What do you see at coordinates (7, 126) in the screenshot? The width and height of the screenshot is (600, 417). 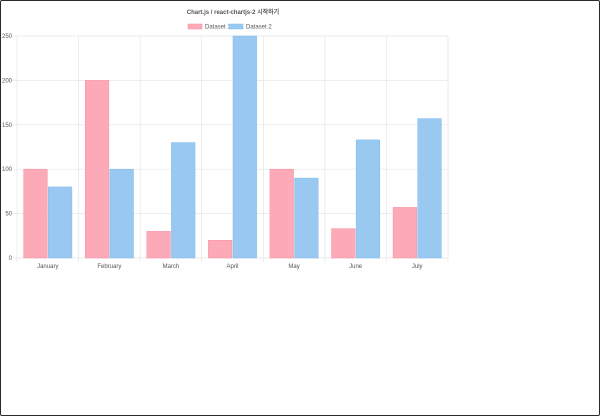 I see `y-tick-label: 150` at bounding box center [7, 126].